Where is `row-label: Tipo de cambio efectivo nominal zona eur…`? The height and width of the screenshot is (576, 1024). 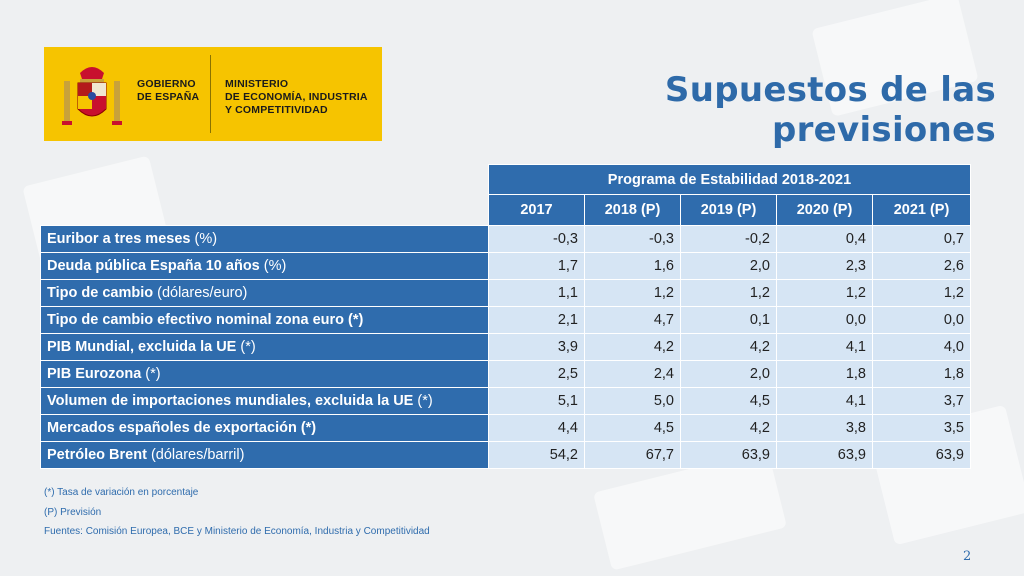
row-label: Tipo de cambio efectivo nominal zona eur… is located at coordinates (264, 320).